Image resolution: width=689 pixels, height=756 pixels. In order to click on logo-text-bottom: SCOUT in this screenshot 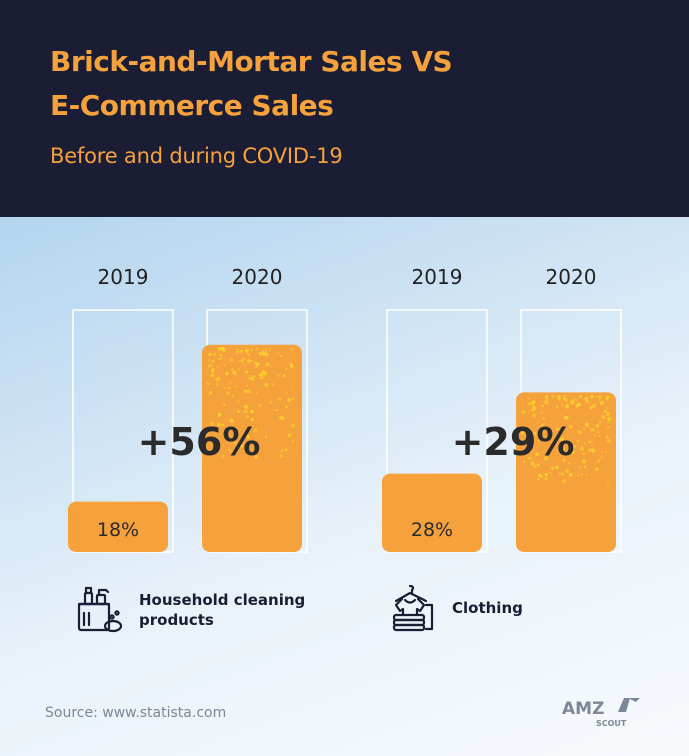, I will do `click(611, 723)`.